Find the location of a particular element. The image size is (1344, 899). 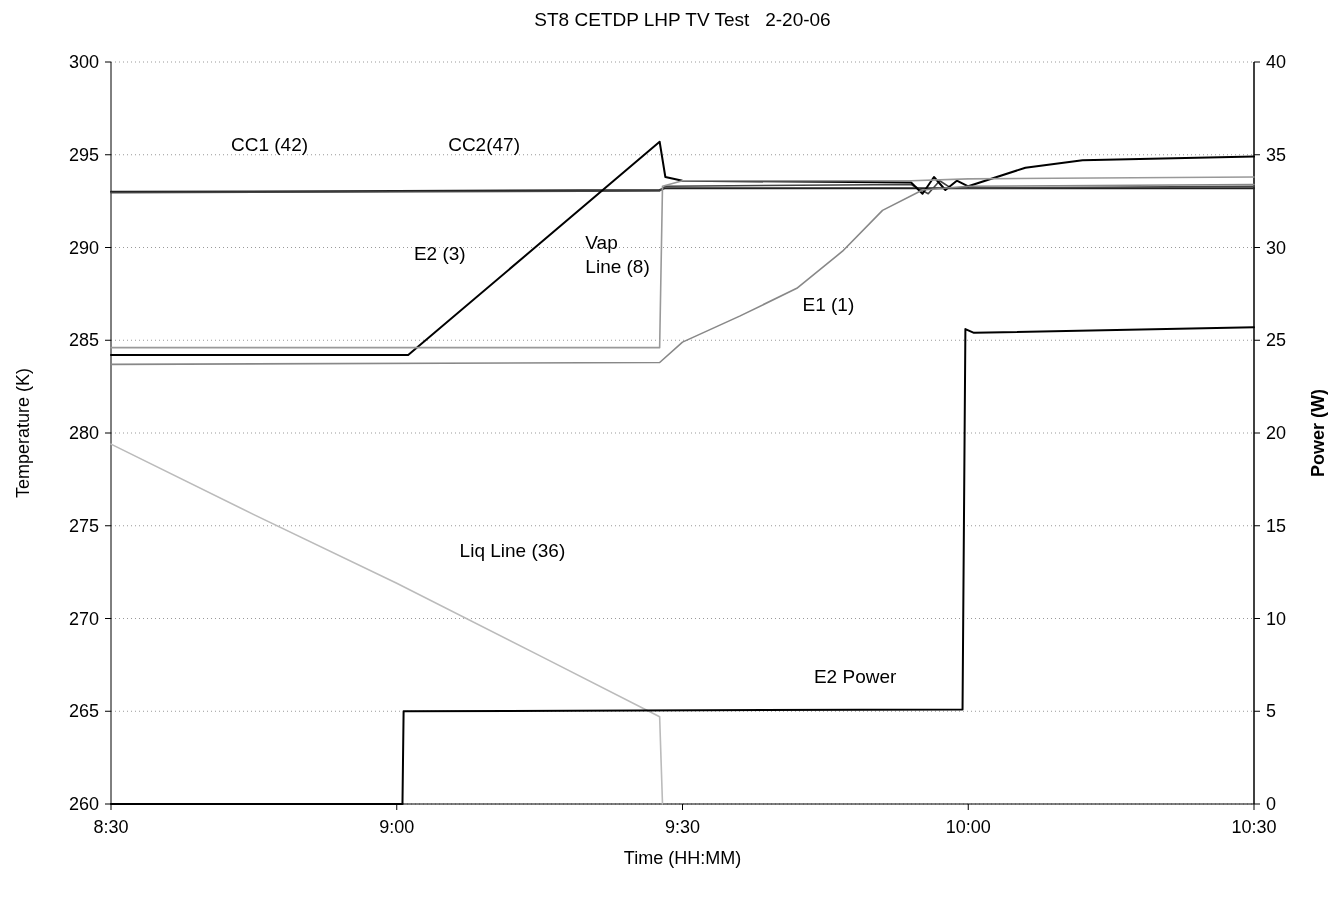

series-label: E2 Power is located at coordinates (855, 677).